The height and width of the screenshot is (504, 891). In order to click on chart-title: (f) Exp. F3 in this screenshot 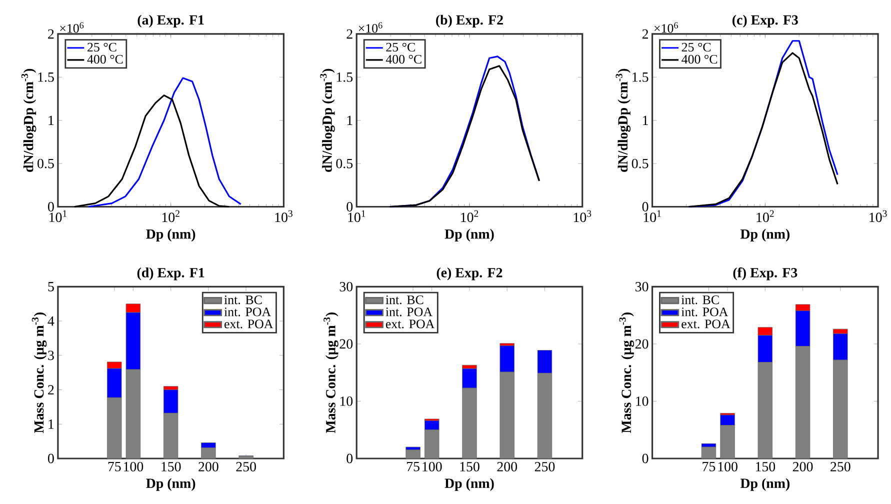, I will do `click(765, 273)`.